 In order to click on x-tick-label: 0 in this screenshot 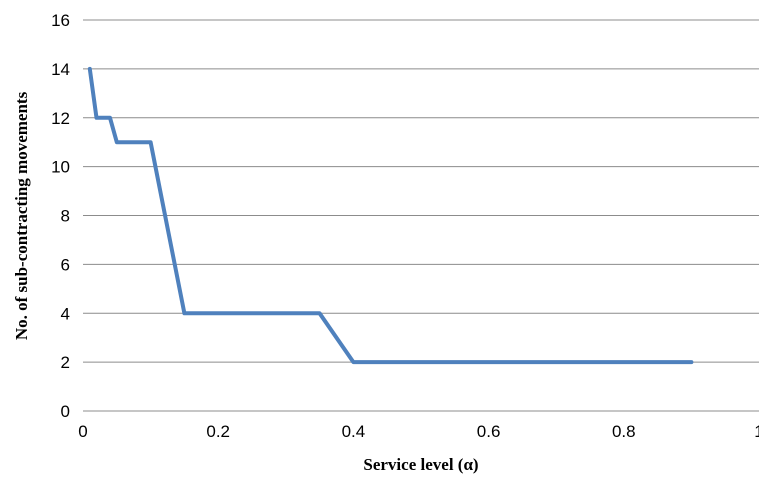, I will do `click(82, 431)`.